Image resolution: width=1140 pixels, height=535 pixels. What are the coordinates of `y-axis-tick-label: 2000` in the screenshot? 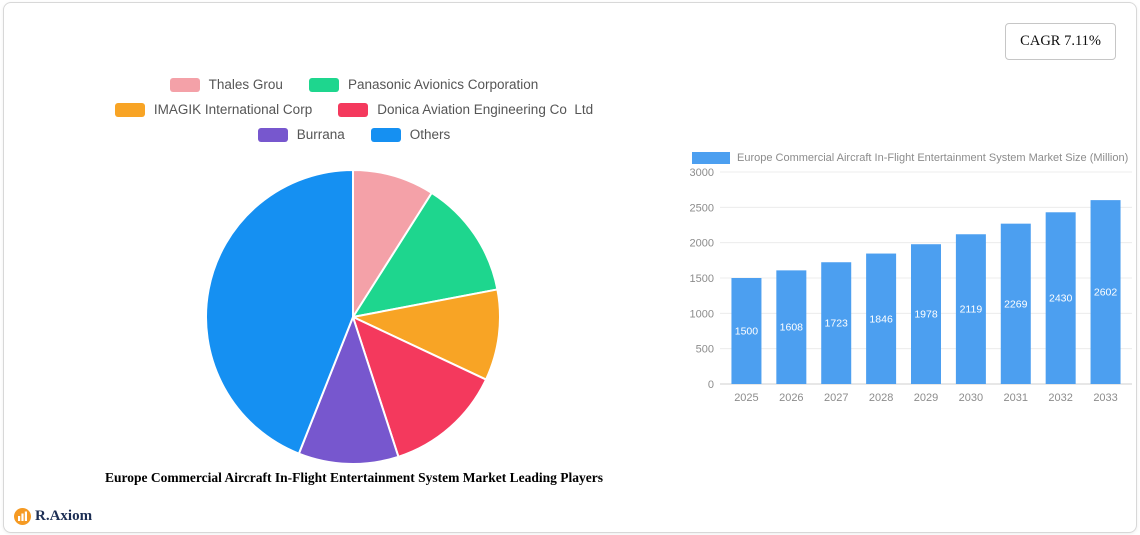 It's located at (702, 244).